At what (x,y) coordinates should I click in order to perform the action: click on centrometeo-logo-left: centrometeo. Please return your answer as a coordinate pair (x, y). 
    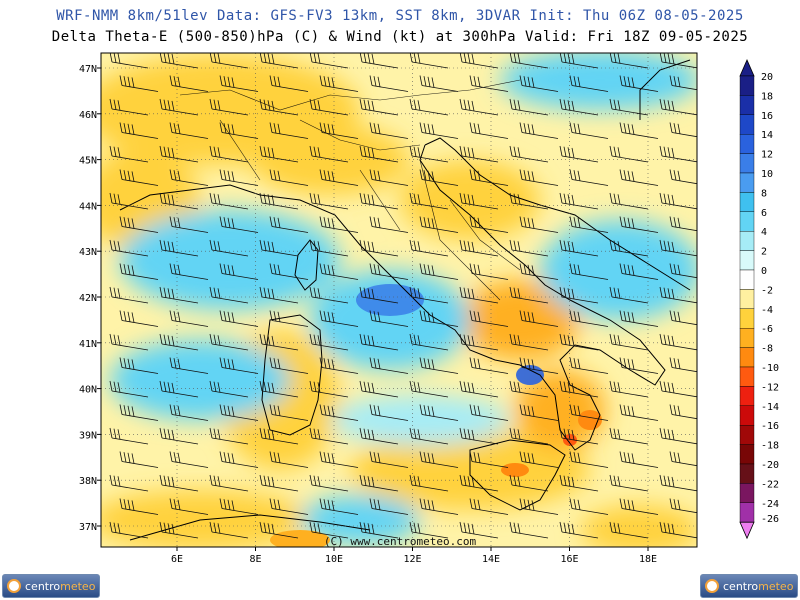
    Looking at the image, I should click on (51, 586).